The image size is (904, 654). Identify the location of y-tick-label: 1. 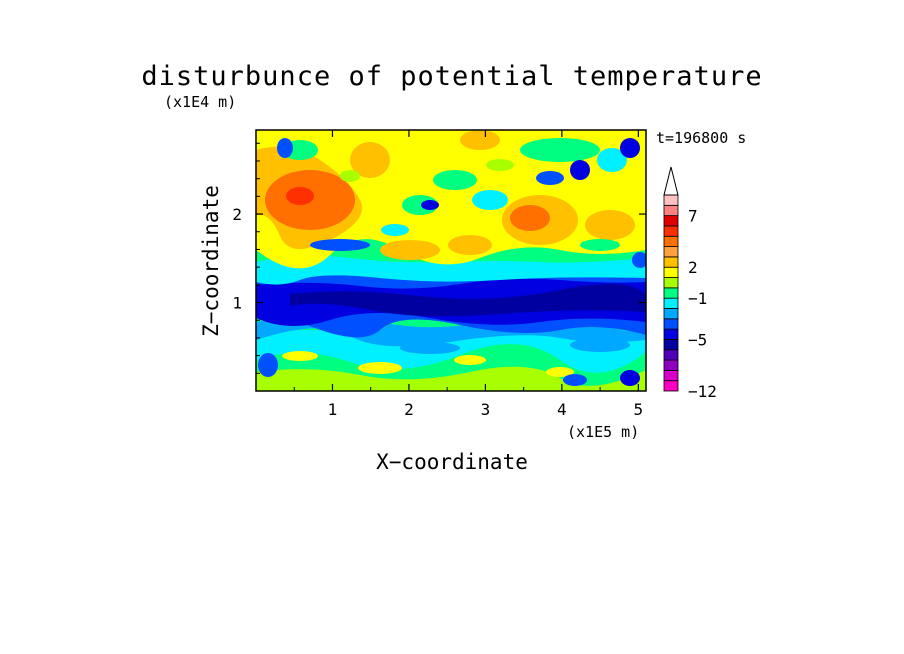
(237, 303).